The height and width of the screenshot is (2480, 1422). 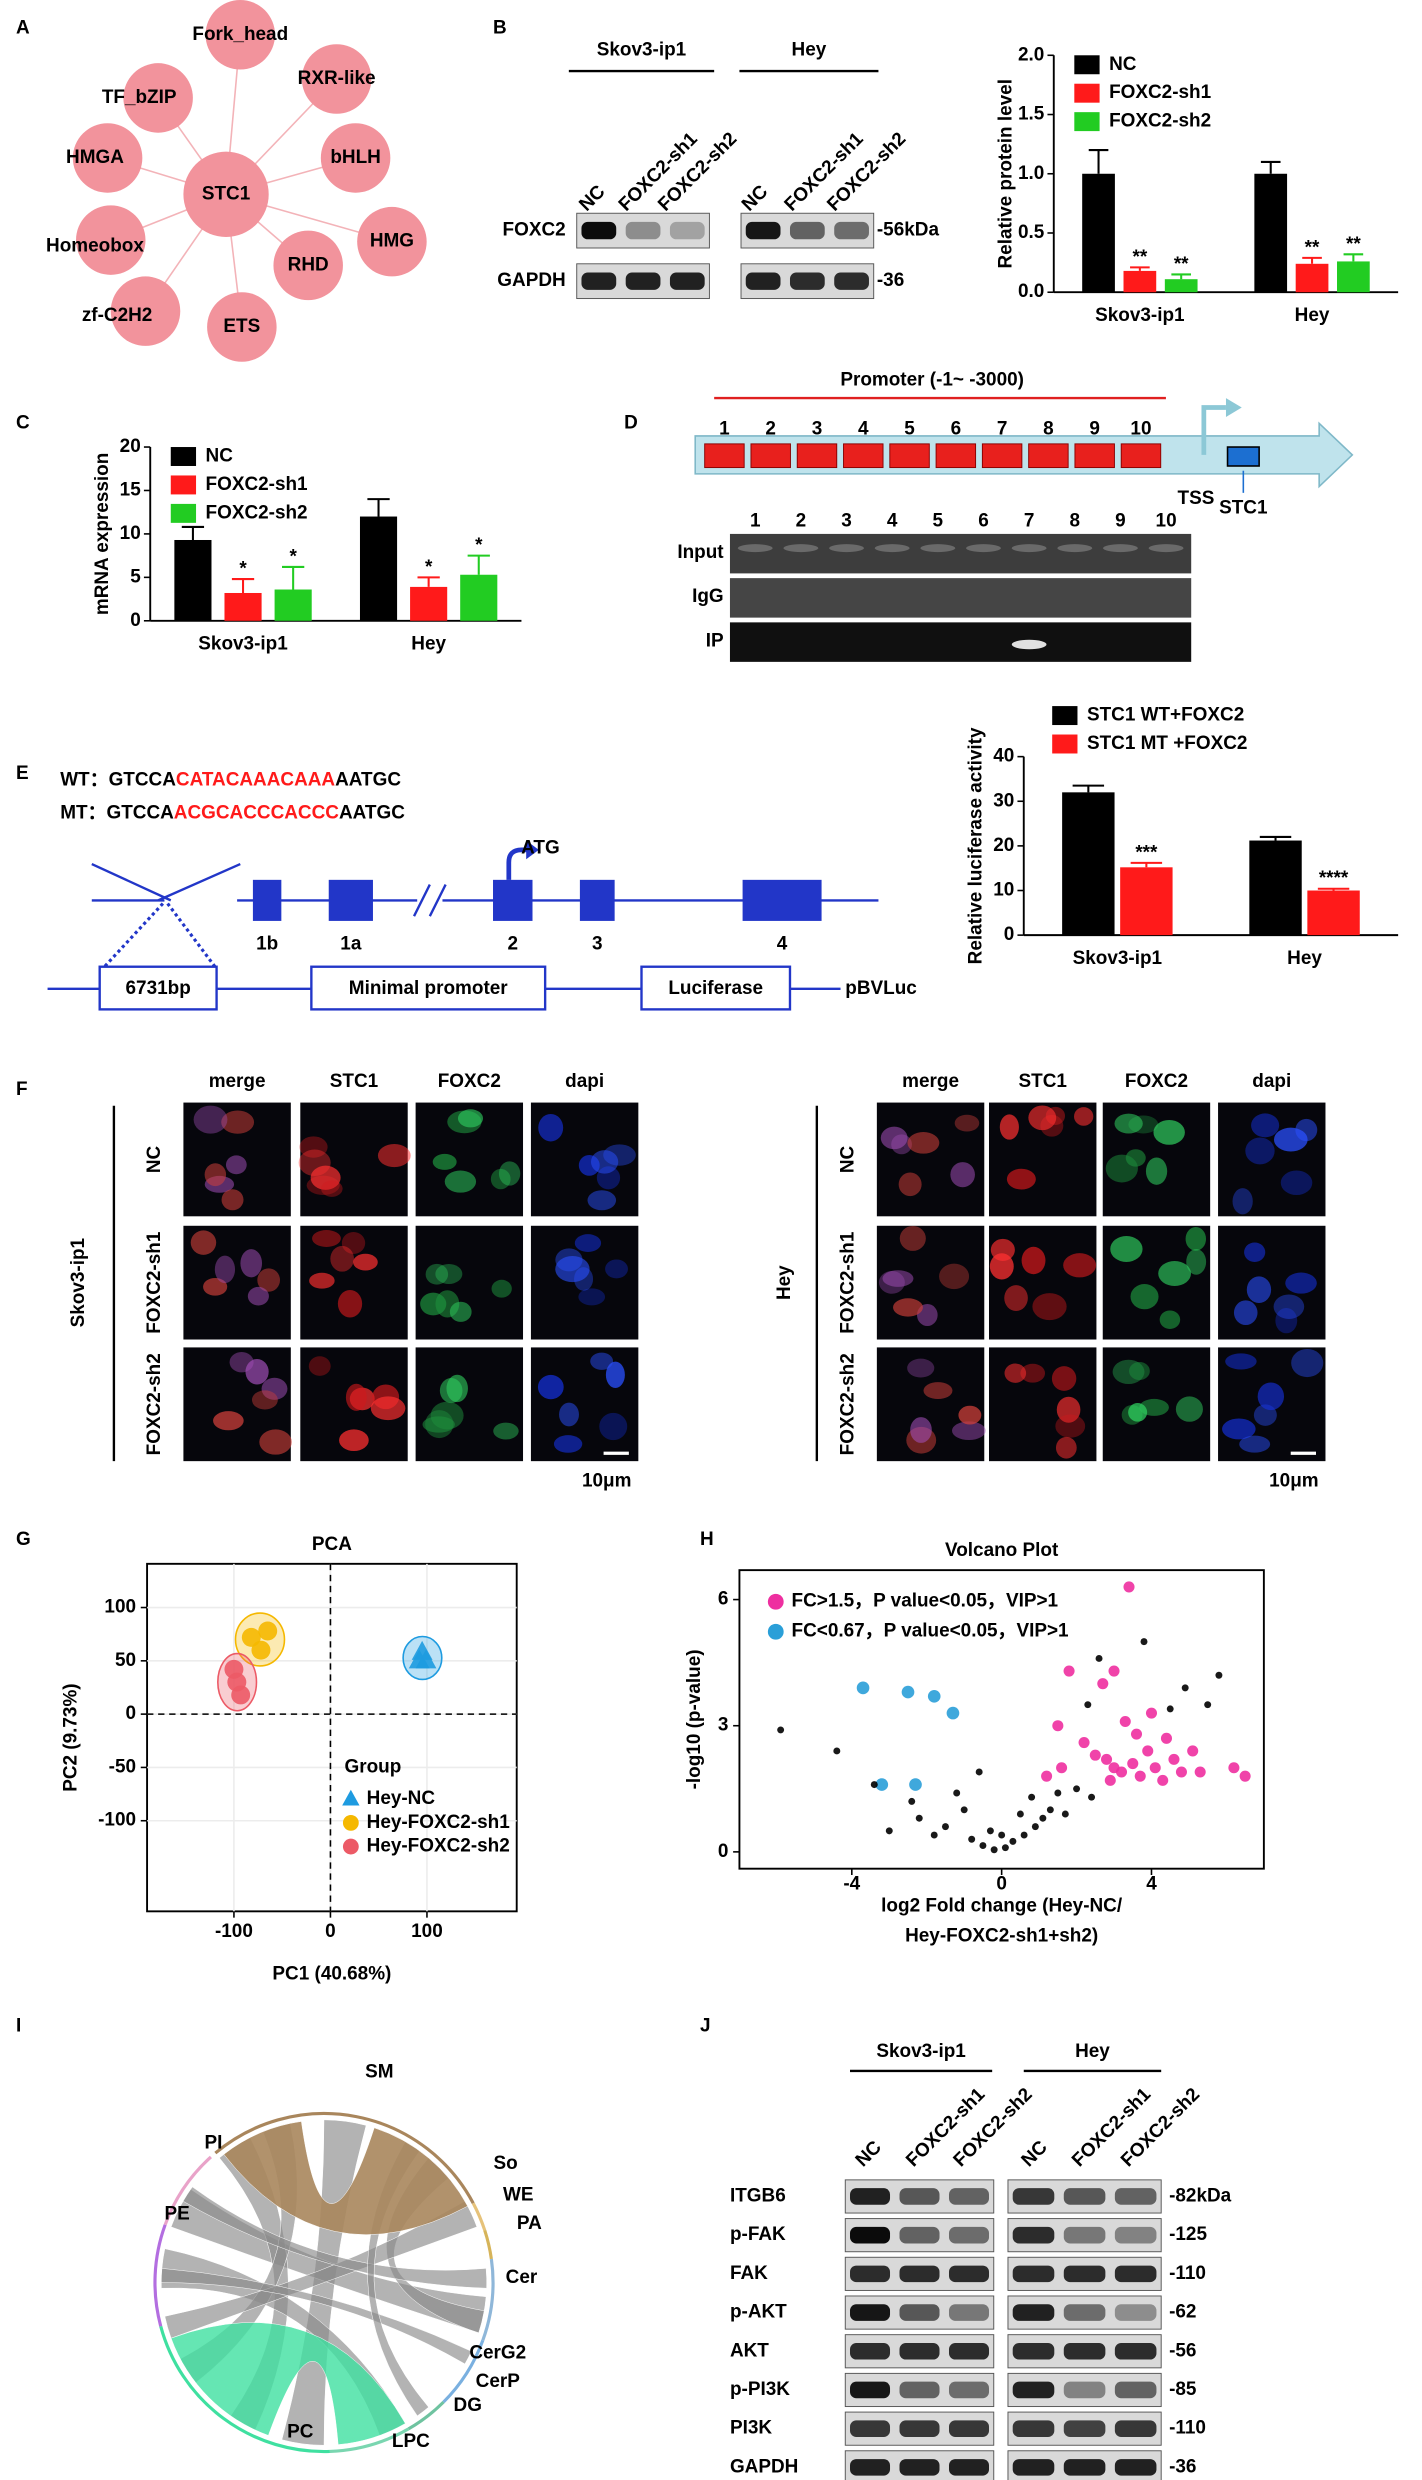 I want to click on stc1-box, so click(x=1243, y=456).